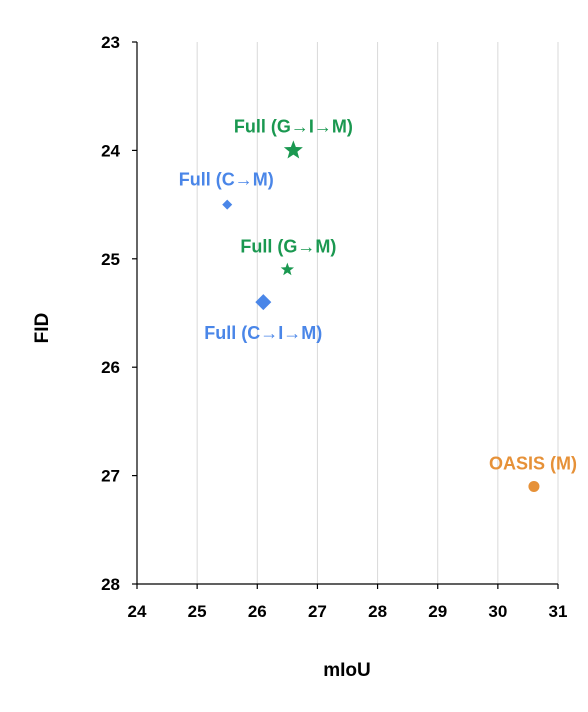 This screenshot has height=712, width=588. Describe the element at coordinates (263, 302) in the screenshot. I see `point-full-c-i-m-diamond-marker` at that location.